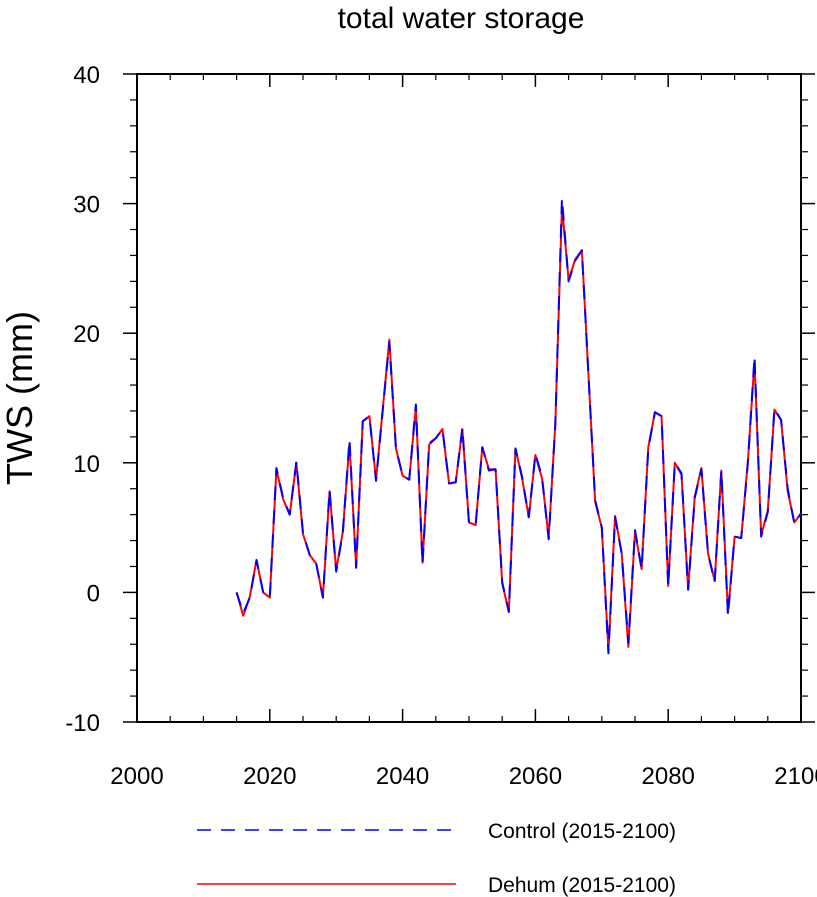  Describe the element at coordinates (795, 776) in the screenshot. I see `x-tick-label: 2100` at that location.